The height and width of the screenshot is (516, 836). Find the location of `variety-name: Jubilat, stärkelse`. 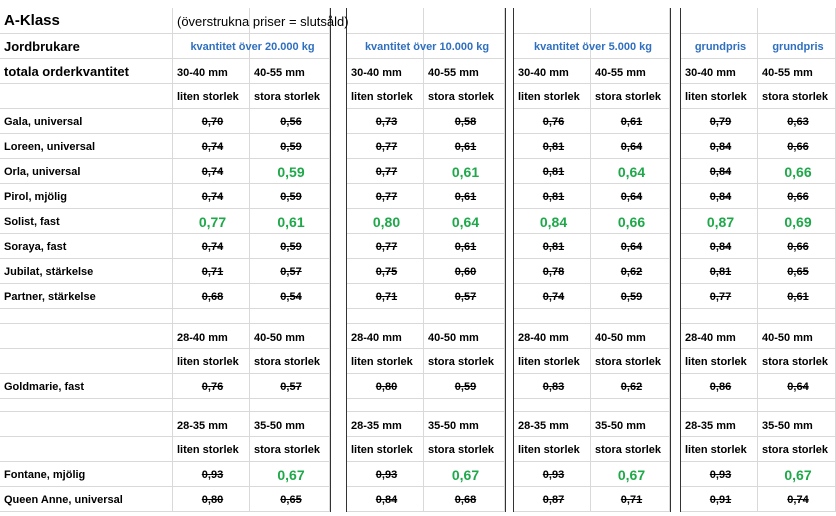

variety-name: Jubilat, stärkelse is located at coordinates (49, 272).